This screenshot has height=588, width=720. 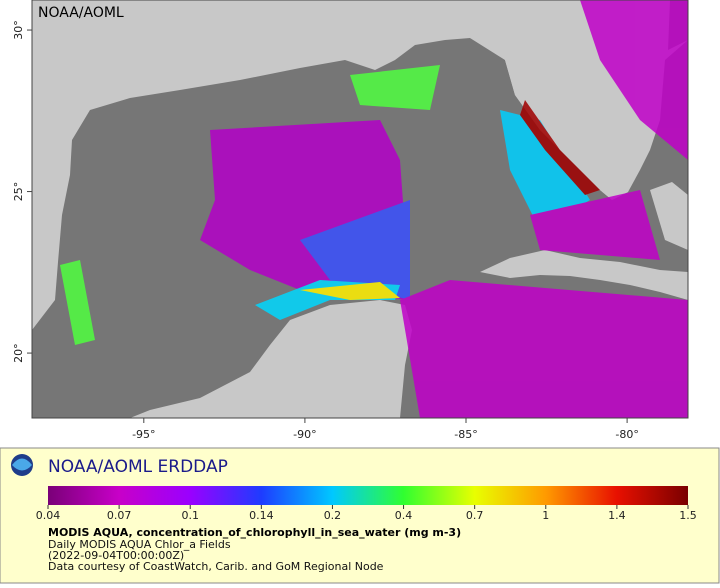 What do you see at coordinates (18, 192) in the screenshot?
I see `y-tick-label: 25°` at bounding box center [18, 192].